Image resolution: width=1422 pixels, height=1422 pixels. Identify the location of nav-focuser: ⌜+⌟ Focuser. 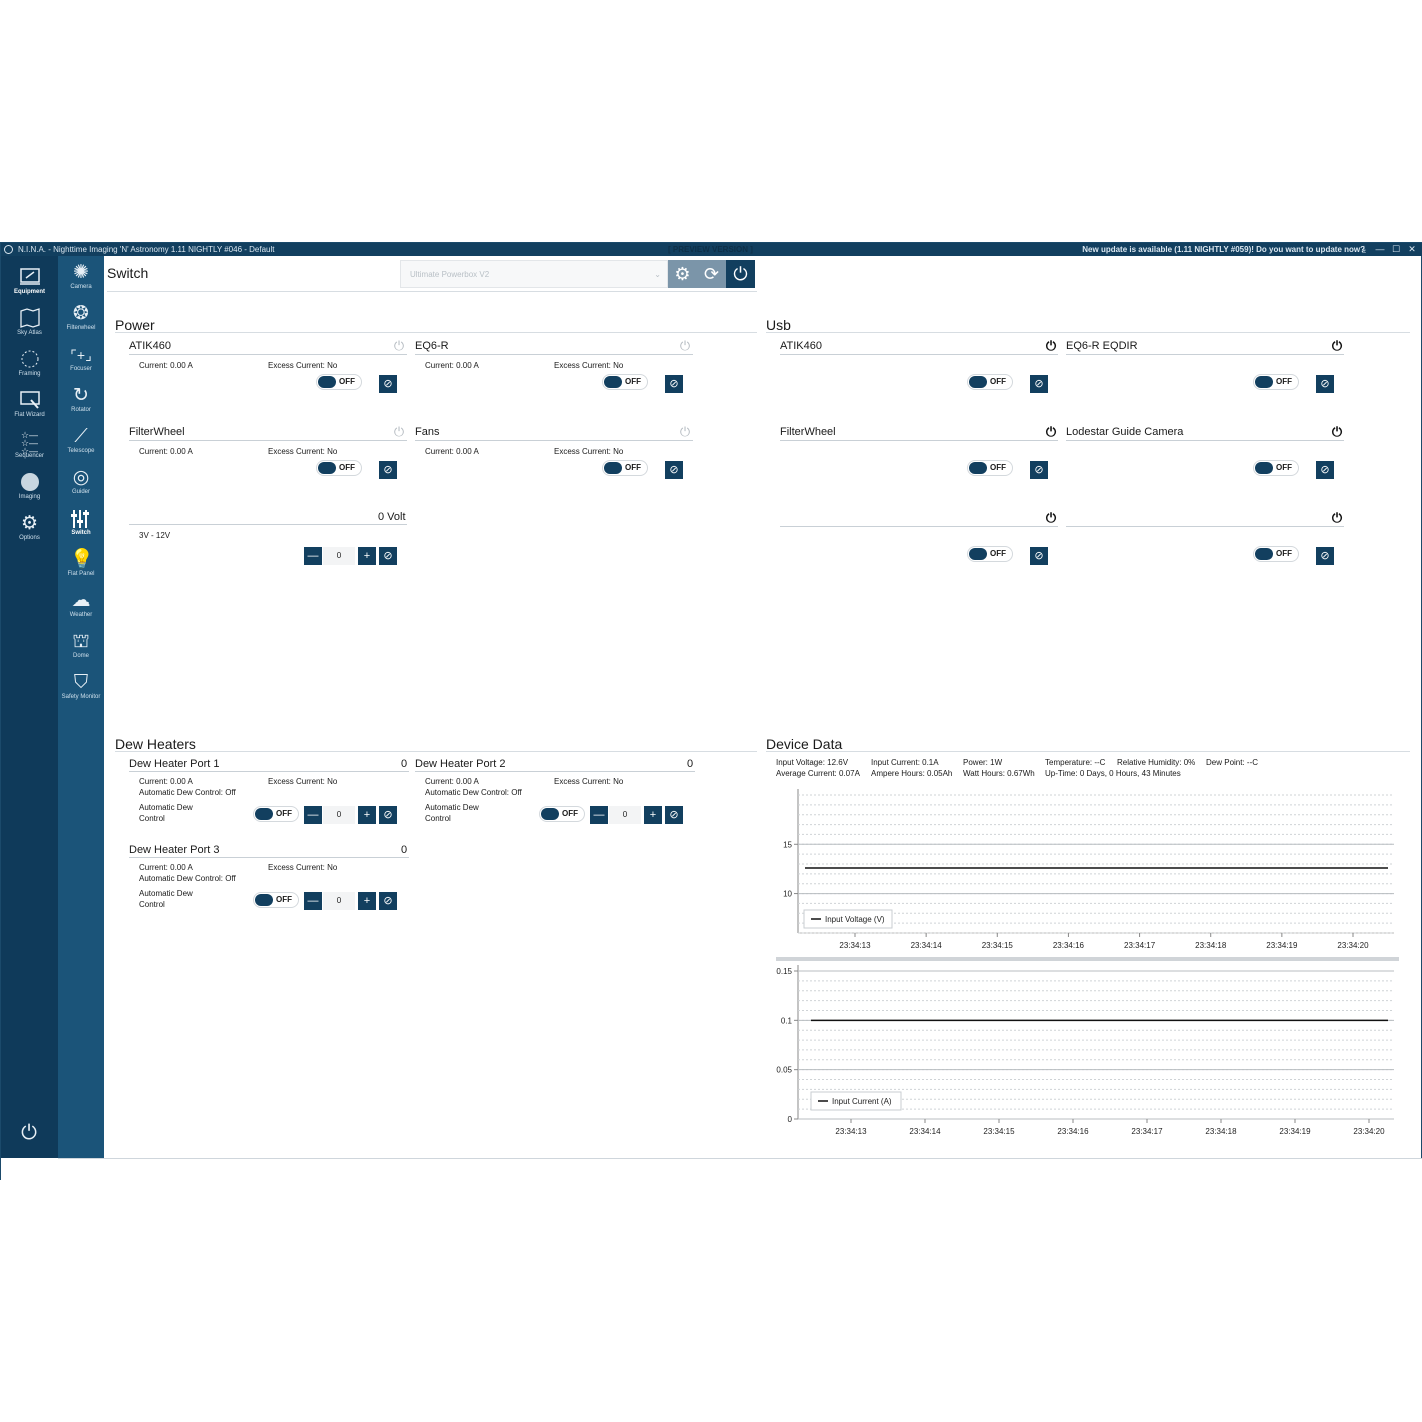
(81, 358).